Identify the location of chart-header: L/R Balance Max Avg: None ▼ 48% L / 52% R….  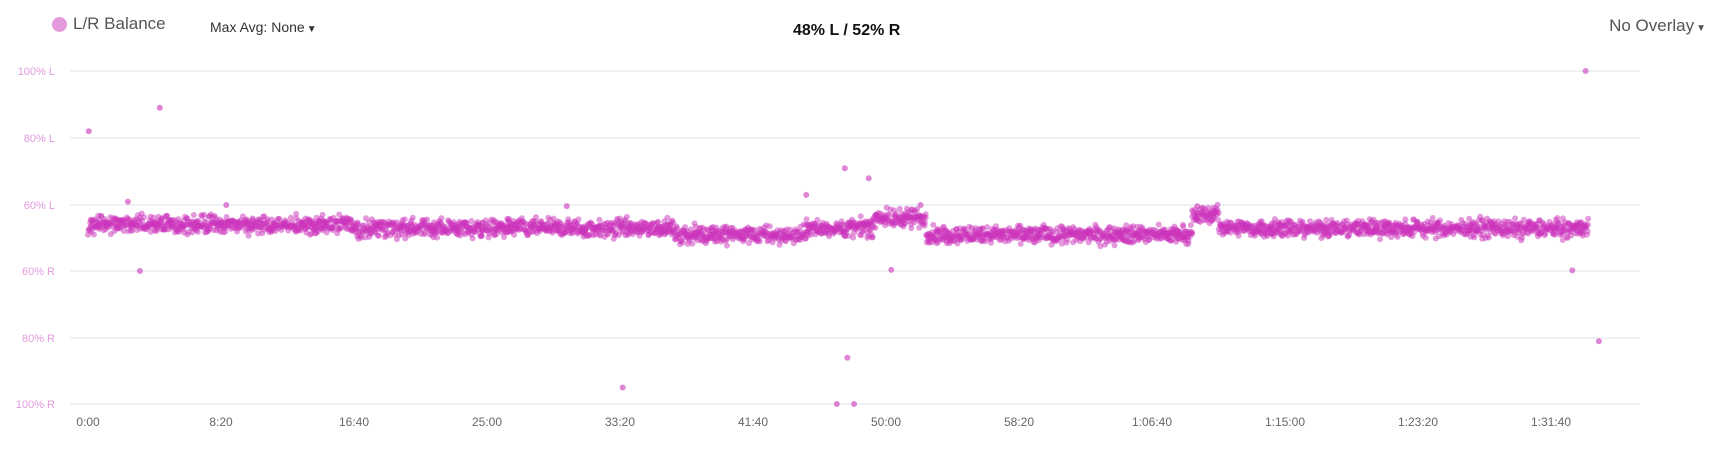
(868, 30).